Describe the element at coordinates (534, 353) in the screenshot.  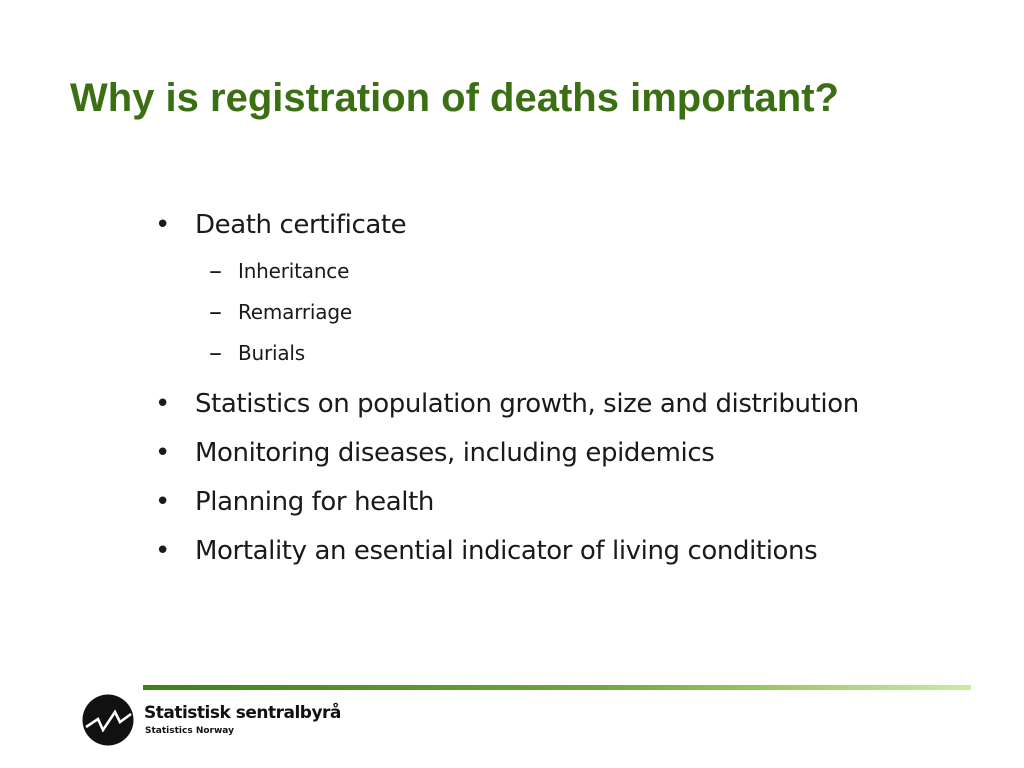
I see `sub-bullet-item: – Burials` at that location.